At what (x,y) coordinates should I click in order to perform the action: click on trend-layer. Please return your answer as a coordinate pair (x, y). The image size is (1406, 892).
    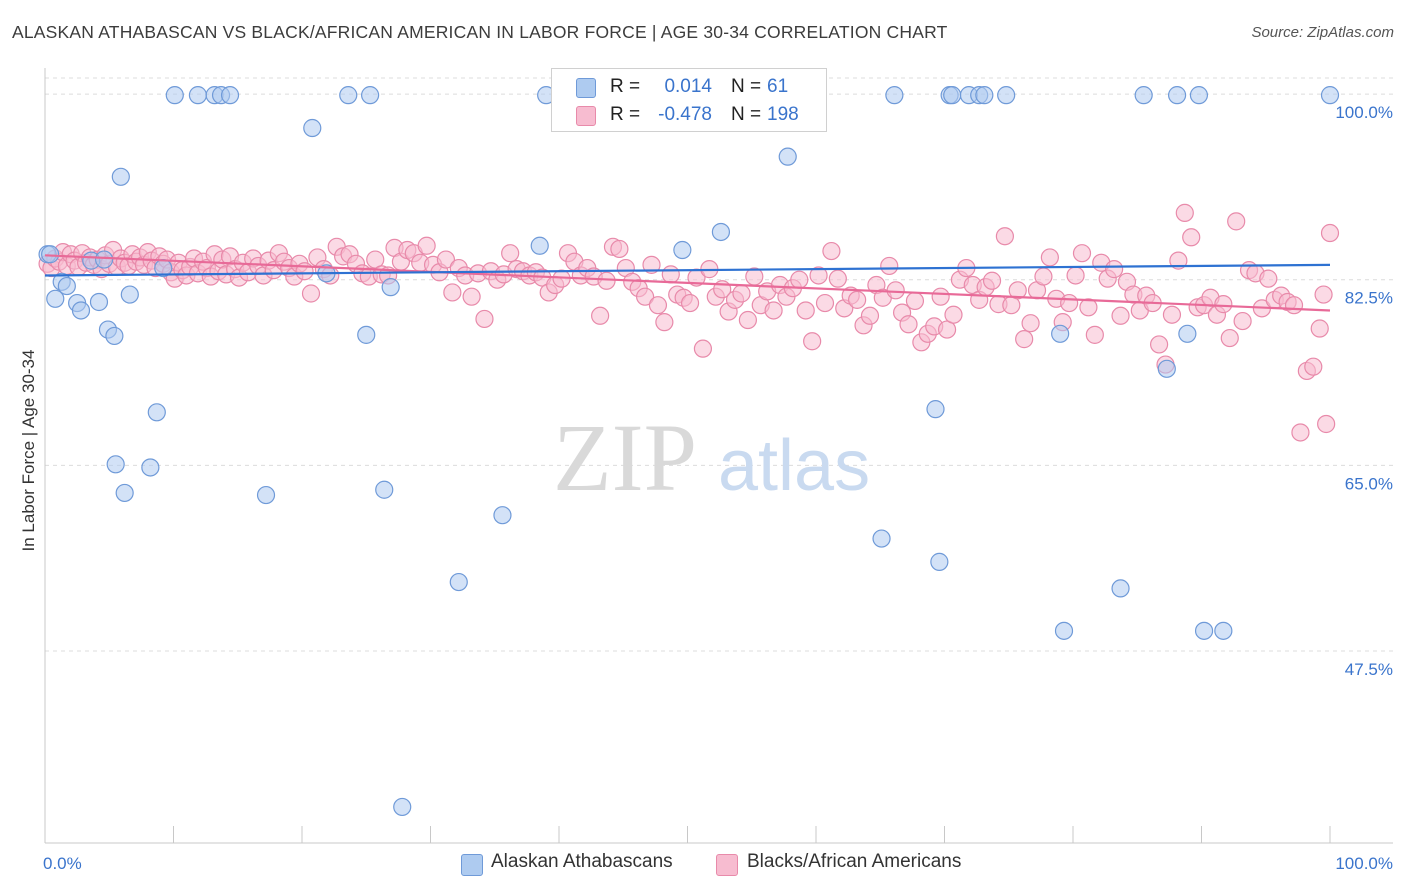
    Looking at the image, I should click on (687, 283).